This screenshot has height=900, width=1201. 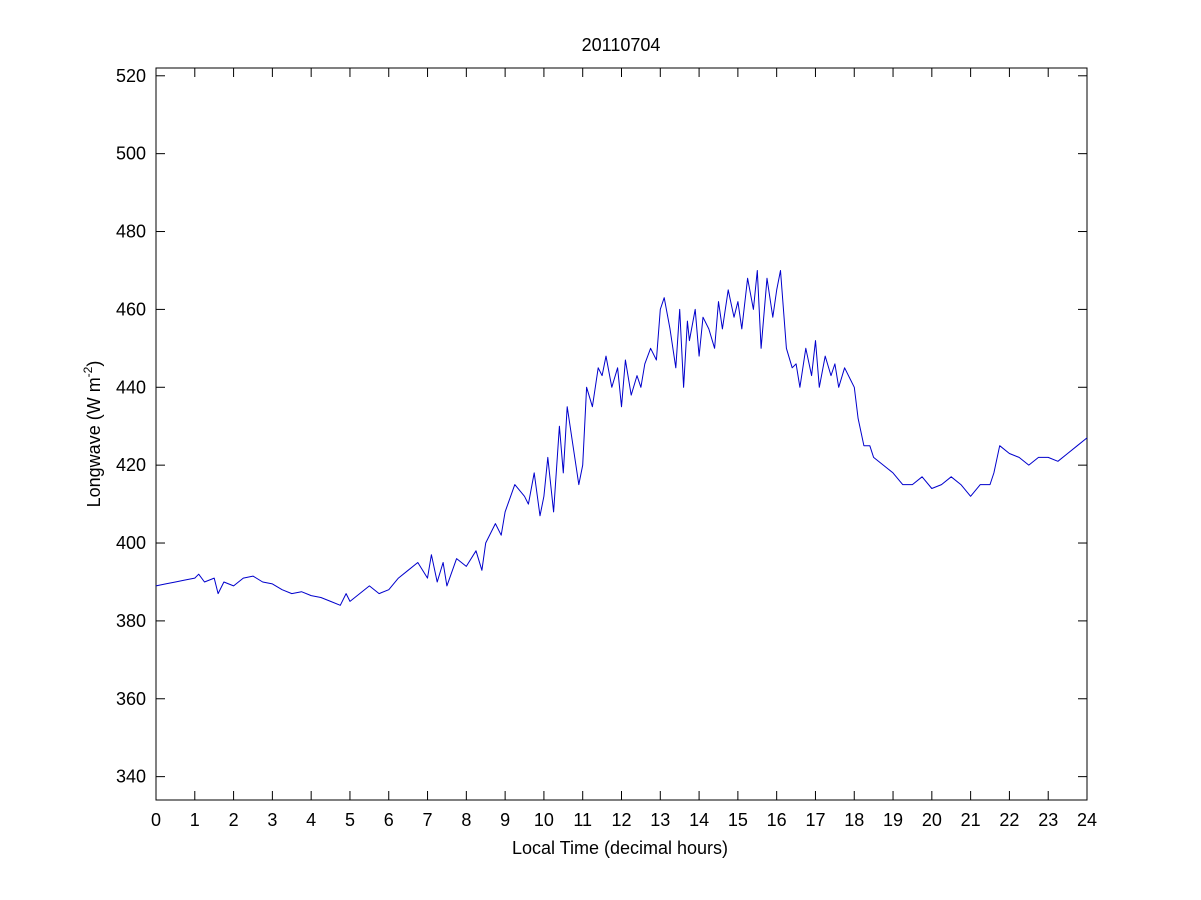 I want to click on x-tick-label: 23, so click(x=1048, y=820).